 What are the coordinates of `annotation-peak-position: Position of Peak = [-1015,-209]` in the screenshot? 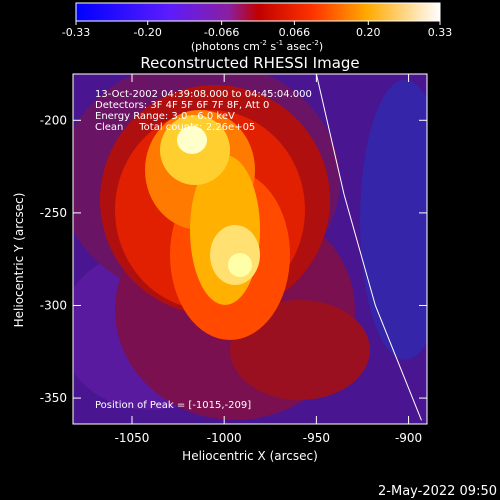 It's located at (173, 405).